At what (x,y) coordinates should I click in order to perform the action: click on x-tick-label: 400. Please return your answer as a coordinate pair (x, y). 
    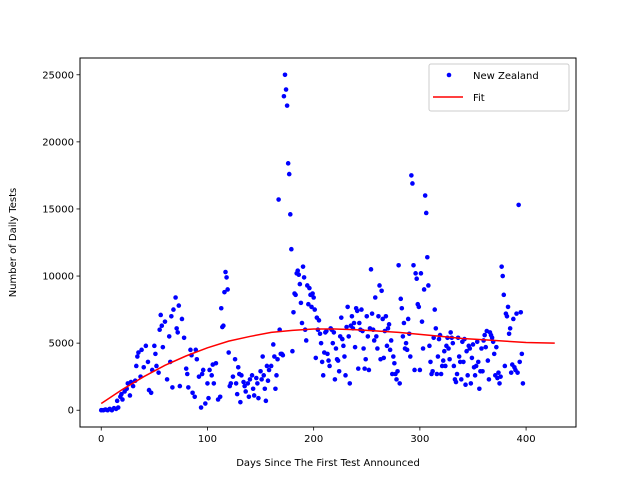
    Looking at the image, I should click on (526, 439).